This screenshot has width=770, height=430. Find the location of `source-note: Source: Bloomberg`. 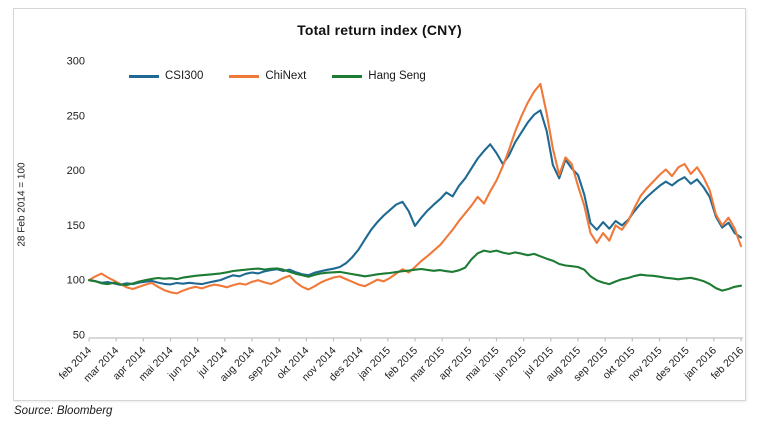

source-note: Source: Bloomberg is located at coordinates (63, 411).